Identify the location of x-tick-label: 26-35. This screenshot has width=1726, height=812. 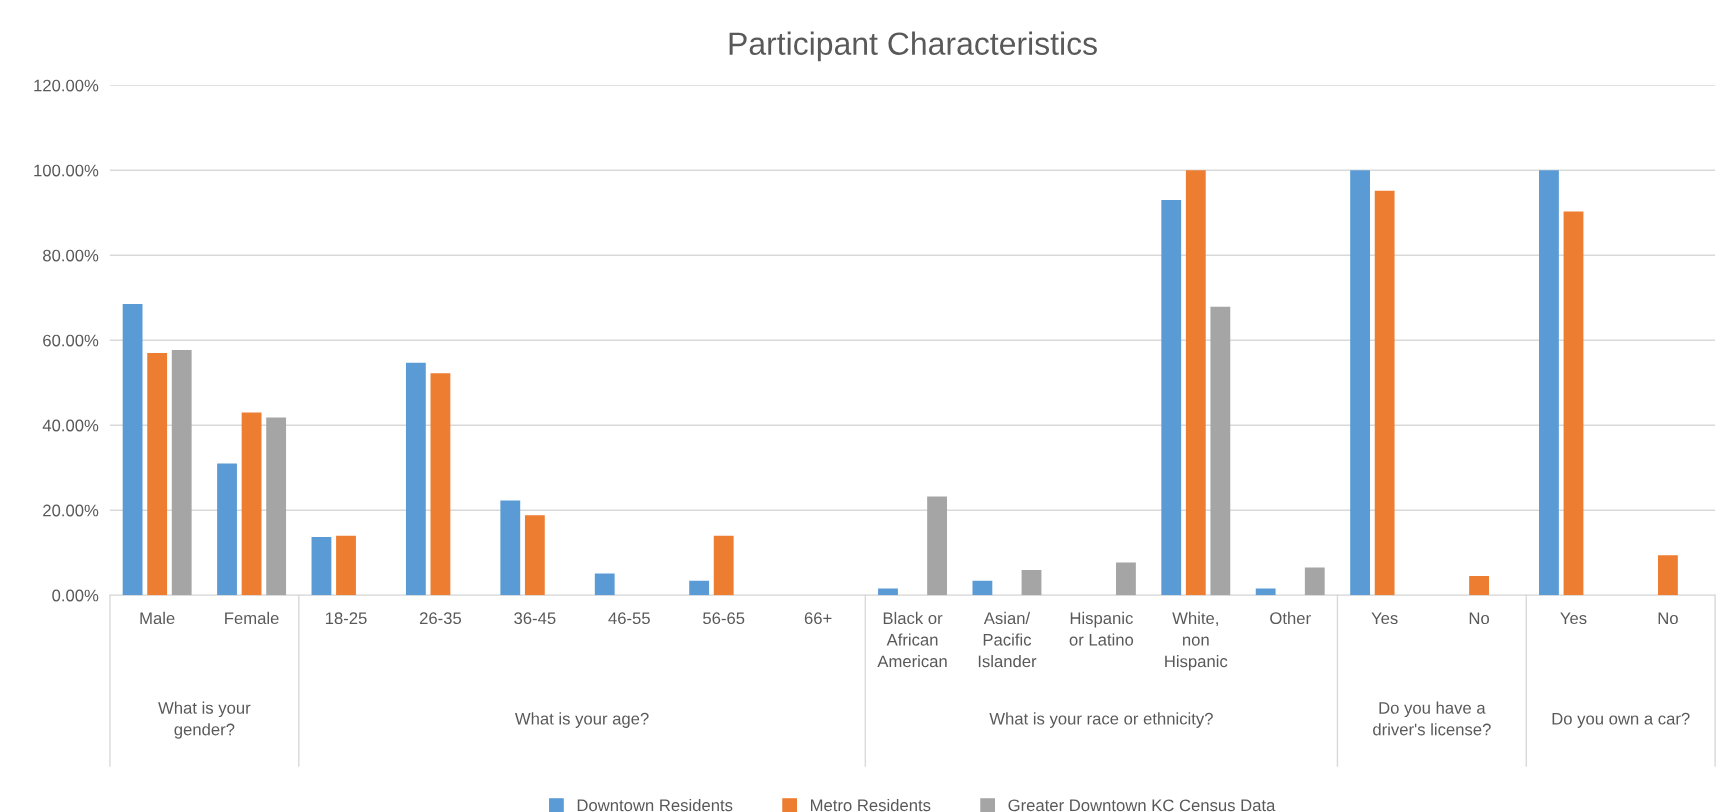
(440, 618).